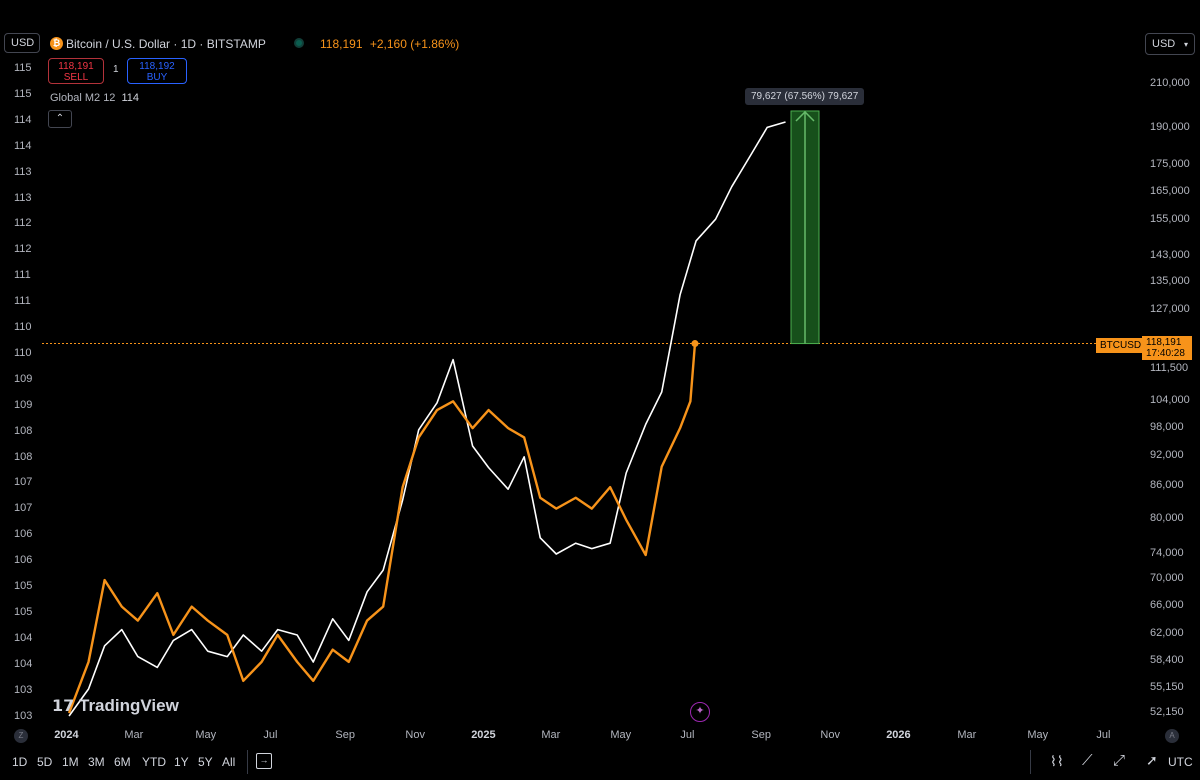  What do you see at coordinates (23, 430) in the screenshot?
I see `left-axis-tick: 108` at bounding box center [23, 430].